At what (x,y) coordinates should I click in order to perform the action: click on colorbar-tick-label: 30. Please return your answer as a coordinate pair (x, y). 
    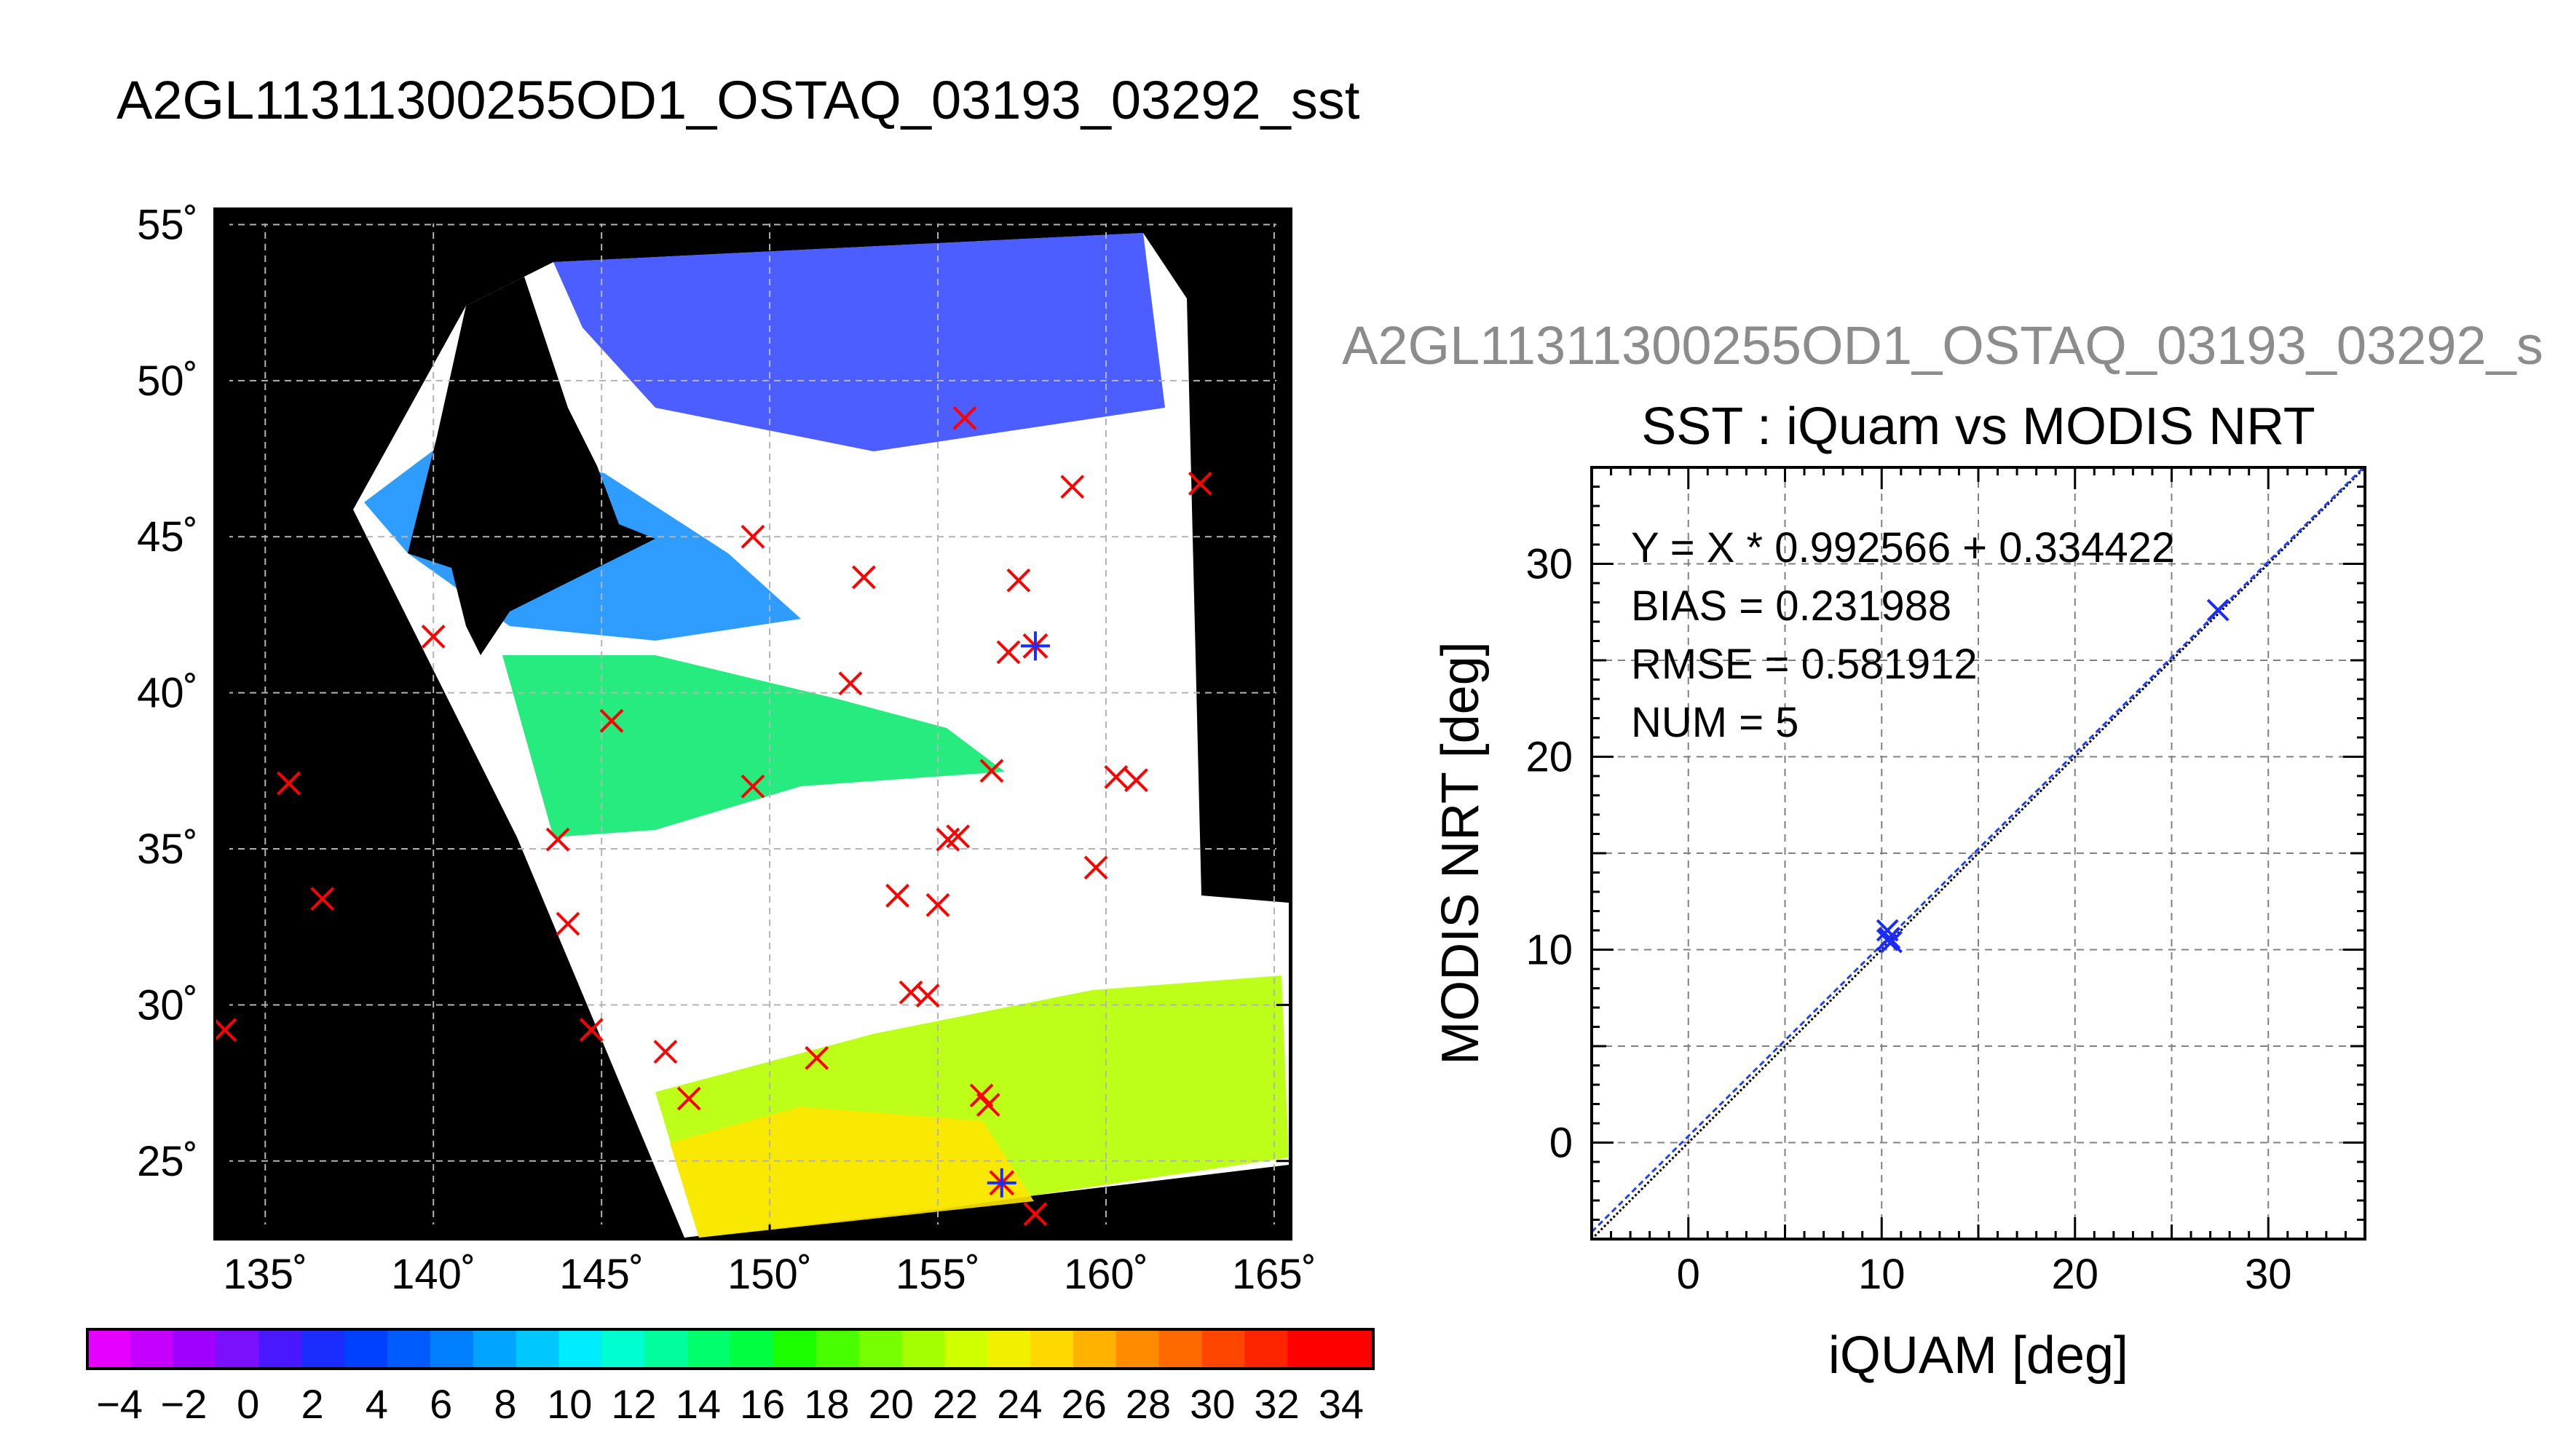
    Looking at the image, I should click on (1212, 1404).